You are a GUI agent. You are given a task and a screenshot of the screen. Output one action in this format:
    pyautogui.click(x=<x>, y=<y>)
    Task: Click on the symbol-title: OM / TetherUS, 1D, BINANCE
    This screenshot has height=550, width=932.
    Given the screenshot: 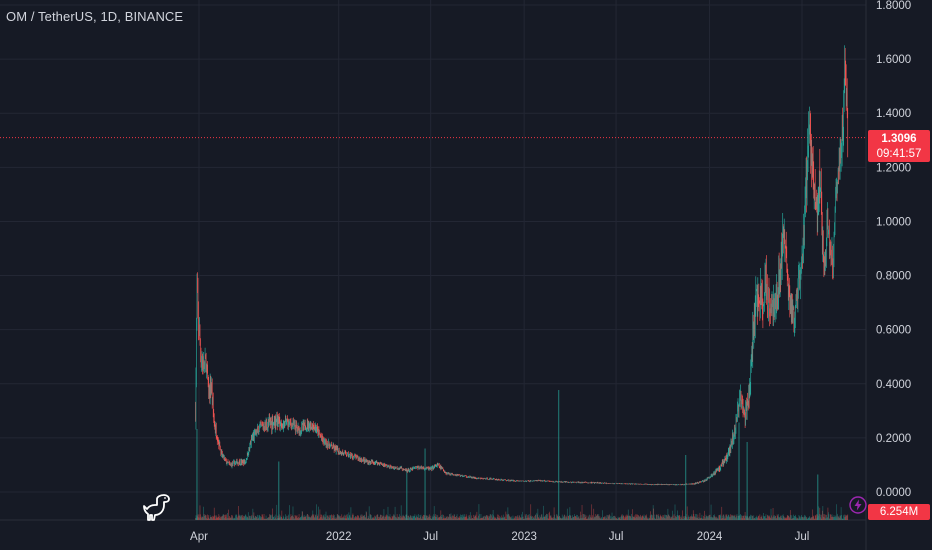 What is the action you would take?
    pyautogui.click(x=95, y=16)
    